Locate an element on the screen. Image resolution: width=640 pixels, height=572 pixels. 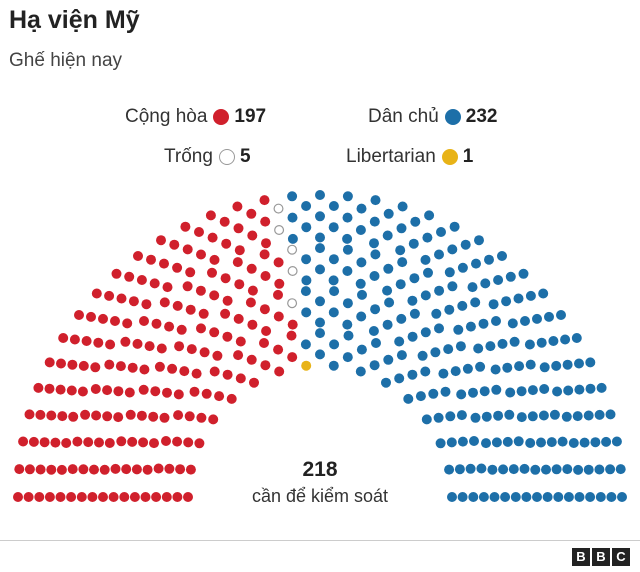
logo-letter: B is located at coordinates (581, 557).